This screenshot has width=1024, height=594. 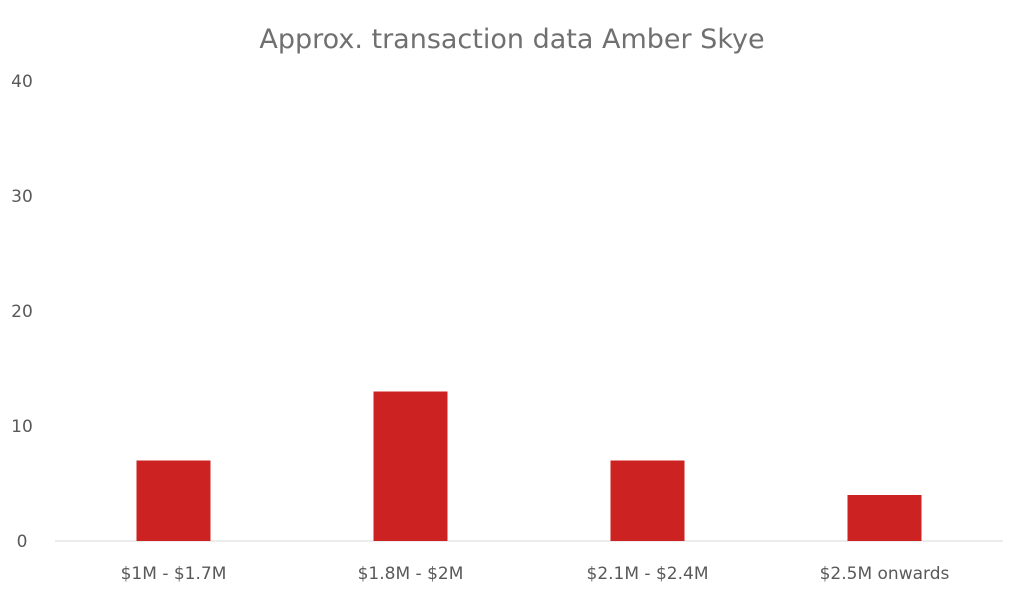 I want to click on y-tick-label: 40, so click(x=22, y=82).